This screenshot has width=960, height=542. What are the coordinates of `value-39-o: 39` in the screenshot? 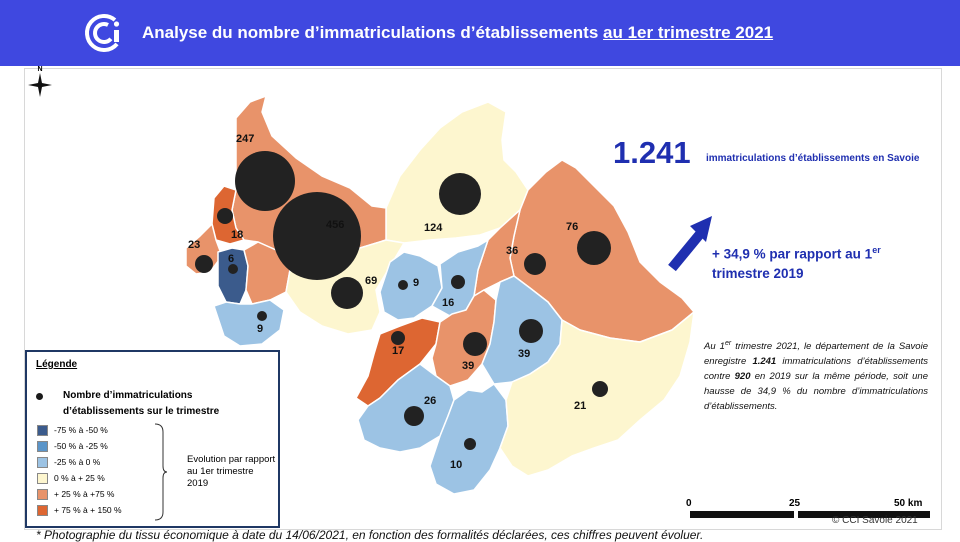 It's located at (468, 366).